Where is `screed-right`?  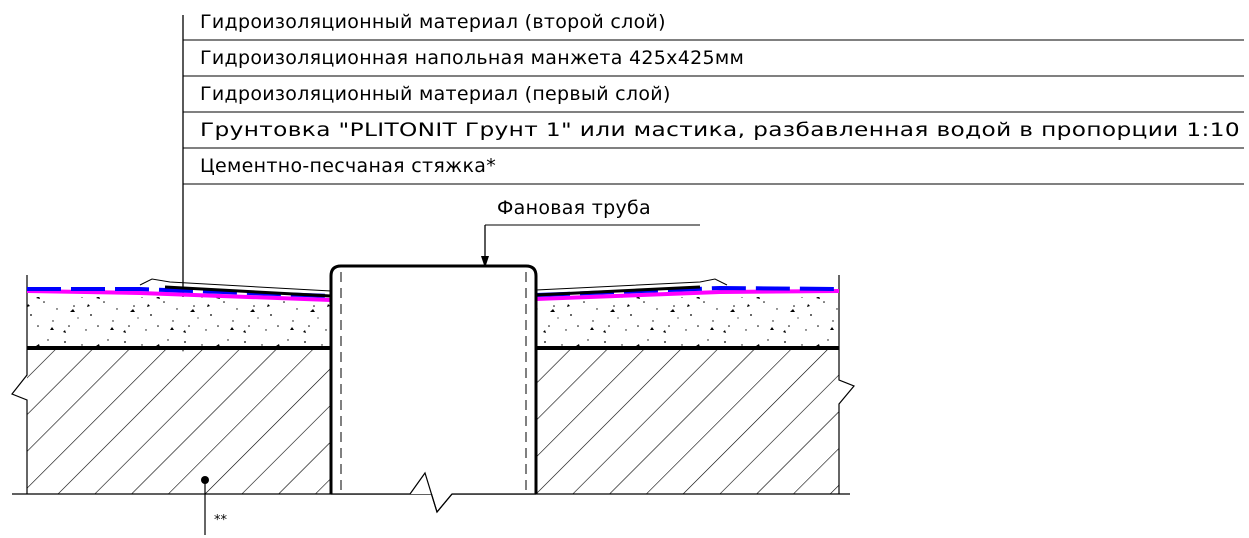
screed-right is located at coordinates (687, 322).